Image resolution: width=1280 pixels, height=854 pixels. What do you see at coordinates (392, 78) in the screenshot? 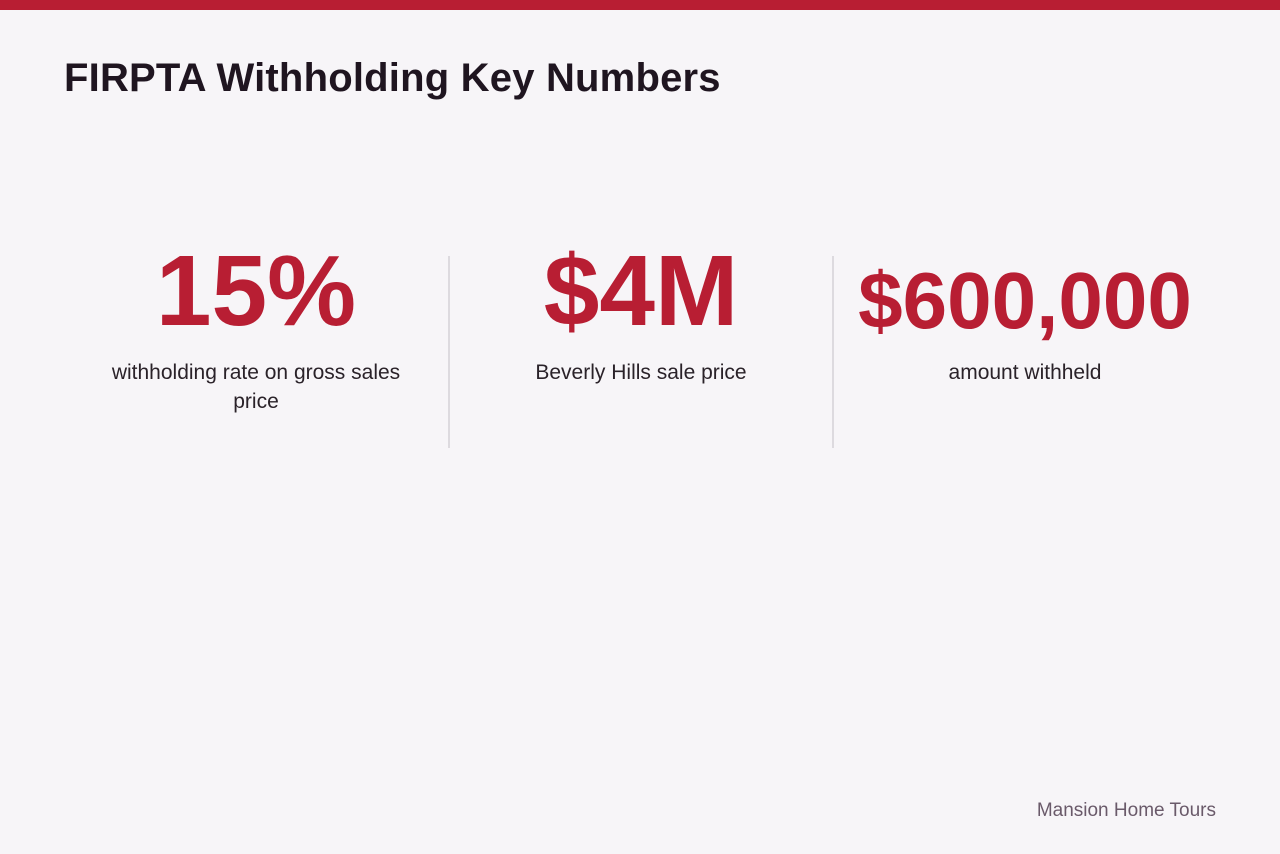
I see `title: FIRPTA Withholding Key Numbers` at bounding box center [392, 78].